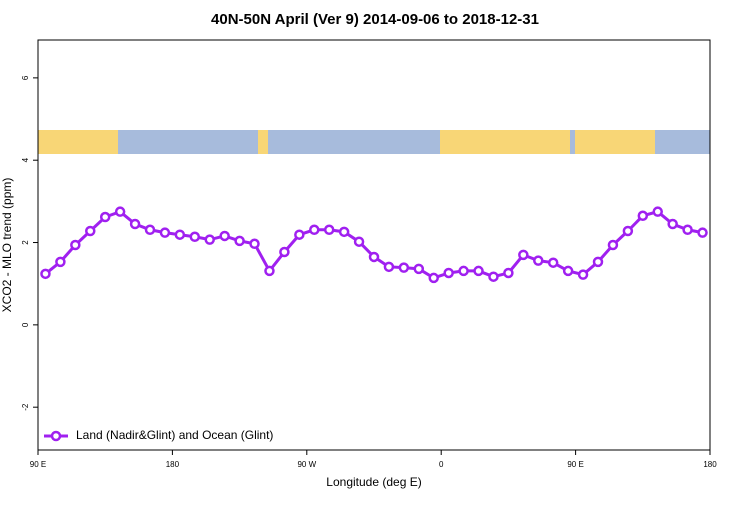  What do you see at coordinates (306, 464) in the screenshot?
I see `x-tick-label: 90 W` at bounding box center [306, 464].